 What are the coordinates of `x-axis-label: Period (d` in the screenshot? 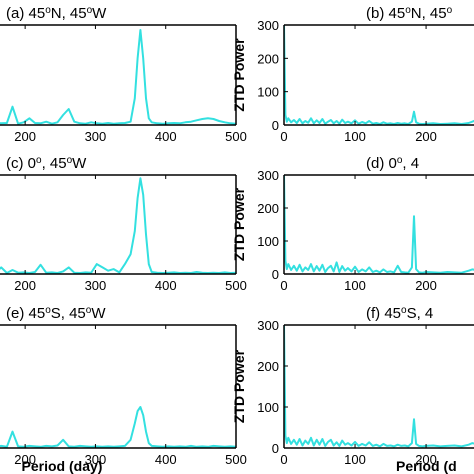 It's located at (426, 466).